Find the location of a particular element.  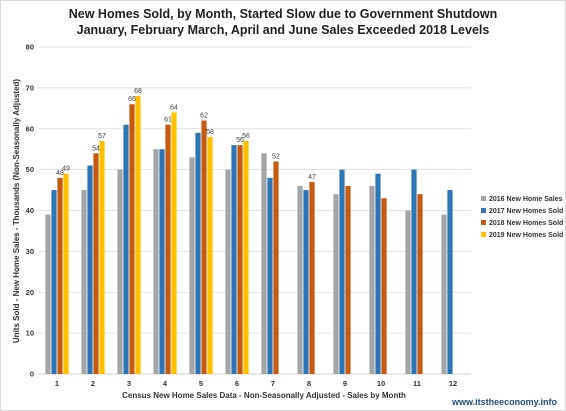

y-tick-label: 80 is located at coordinates (30, 47).